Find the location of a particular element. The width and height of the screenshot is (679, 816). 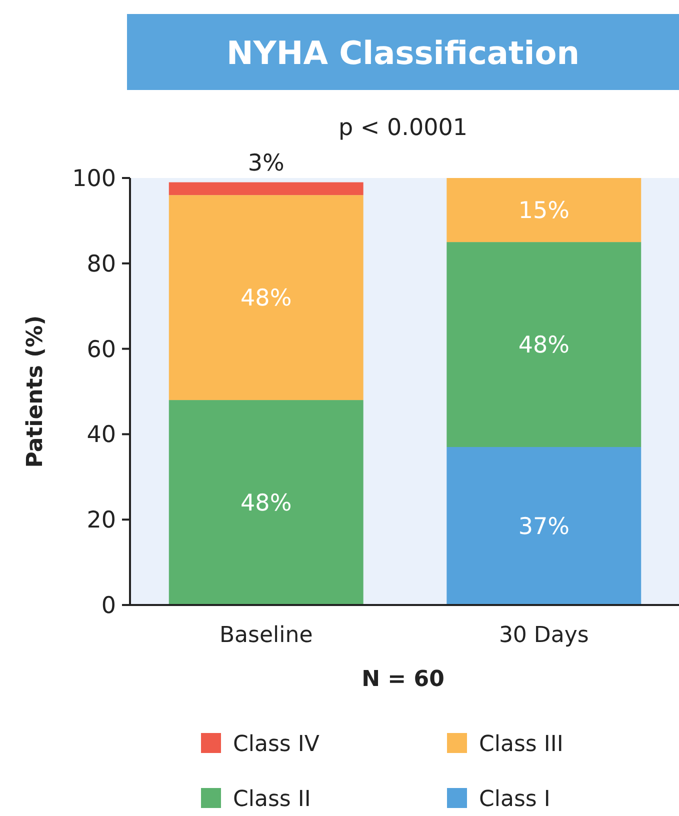

x-tick-label: Baseline is located at coordinates (266, 635).